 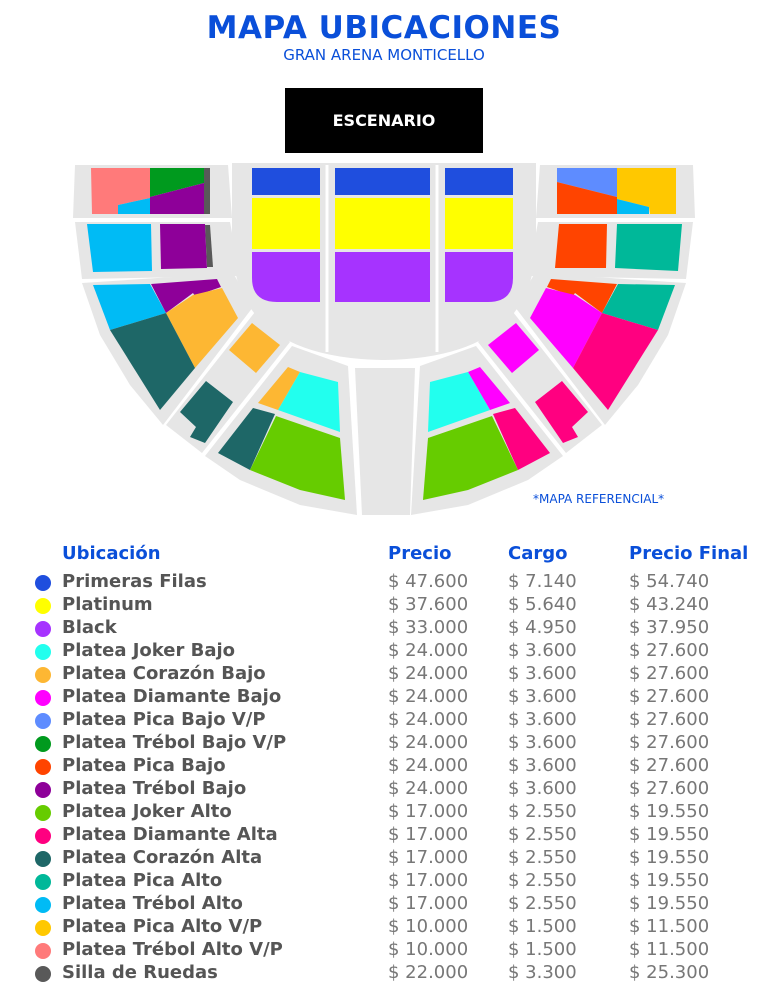 I want to click on table-row: Platinum $ 37.600 $ 5.640 $ 43.240, so click(x=384, y=605).